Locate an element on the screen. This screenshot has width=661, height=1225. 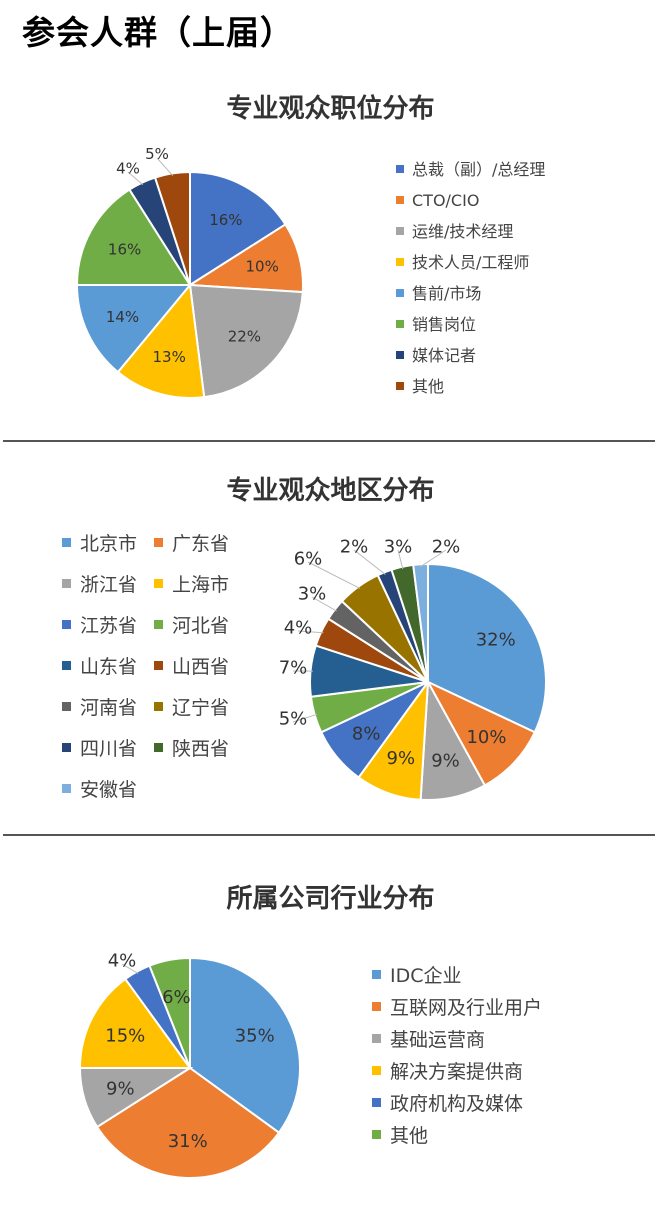
legend-item: CTO/CIO is located at coordinates (437, 201).